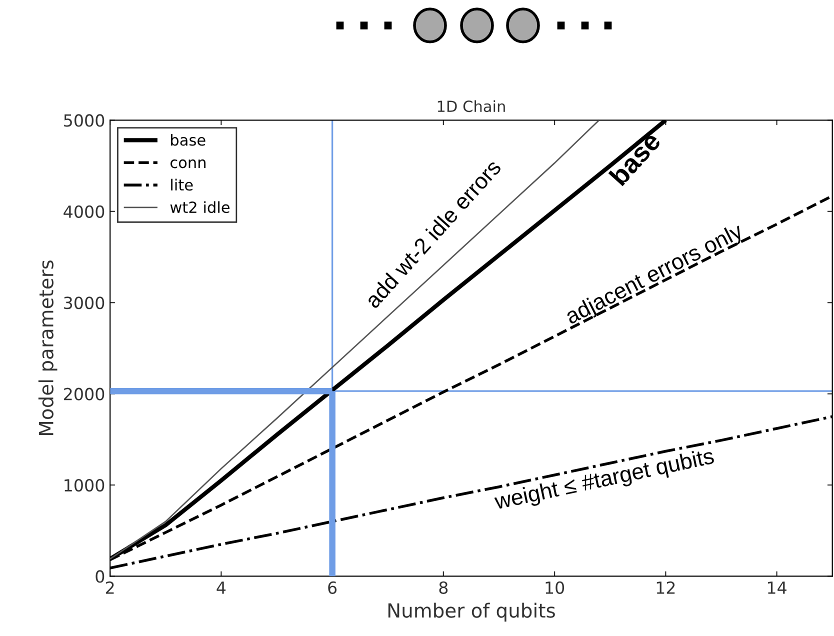 The width and height of the screenshot is (834, 636). Describe the element at coordinates (200, 207) in the screenshot. I see `legend-label: wt2 idle` at that location.